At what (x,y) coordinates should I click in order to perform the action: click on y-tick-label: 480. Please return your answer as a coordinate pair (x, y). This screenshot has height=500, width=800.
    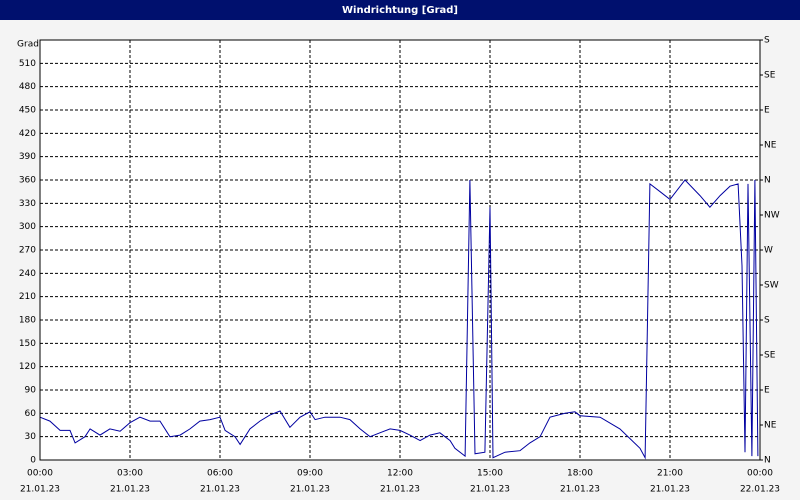
    Looking at the image, I should click on (27, 87).